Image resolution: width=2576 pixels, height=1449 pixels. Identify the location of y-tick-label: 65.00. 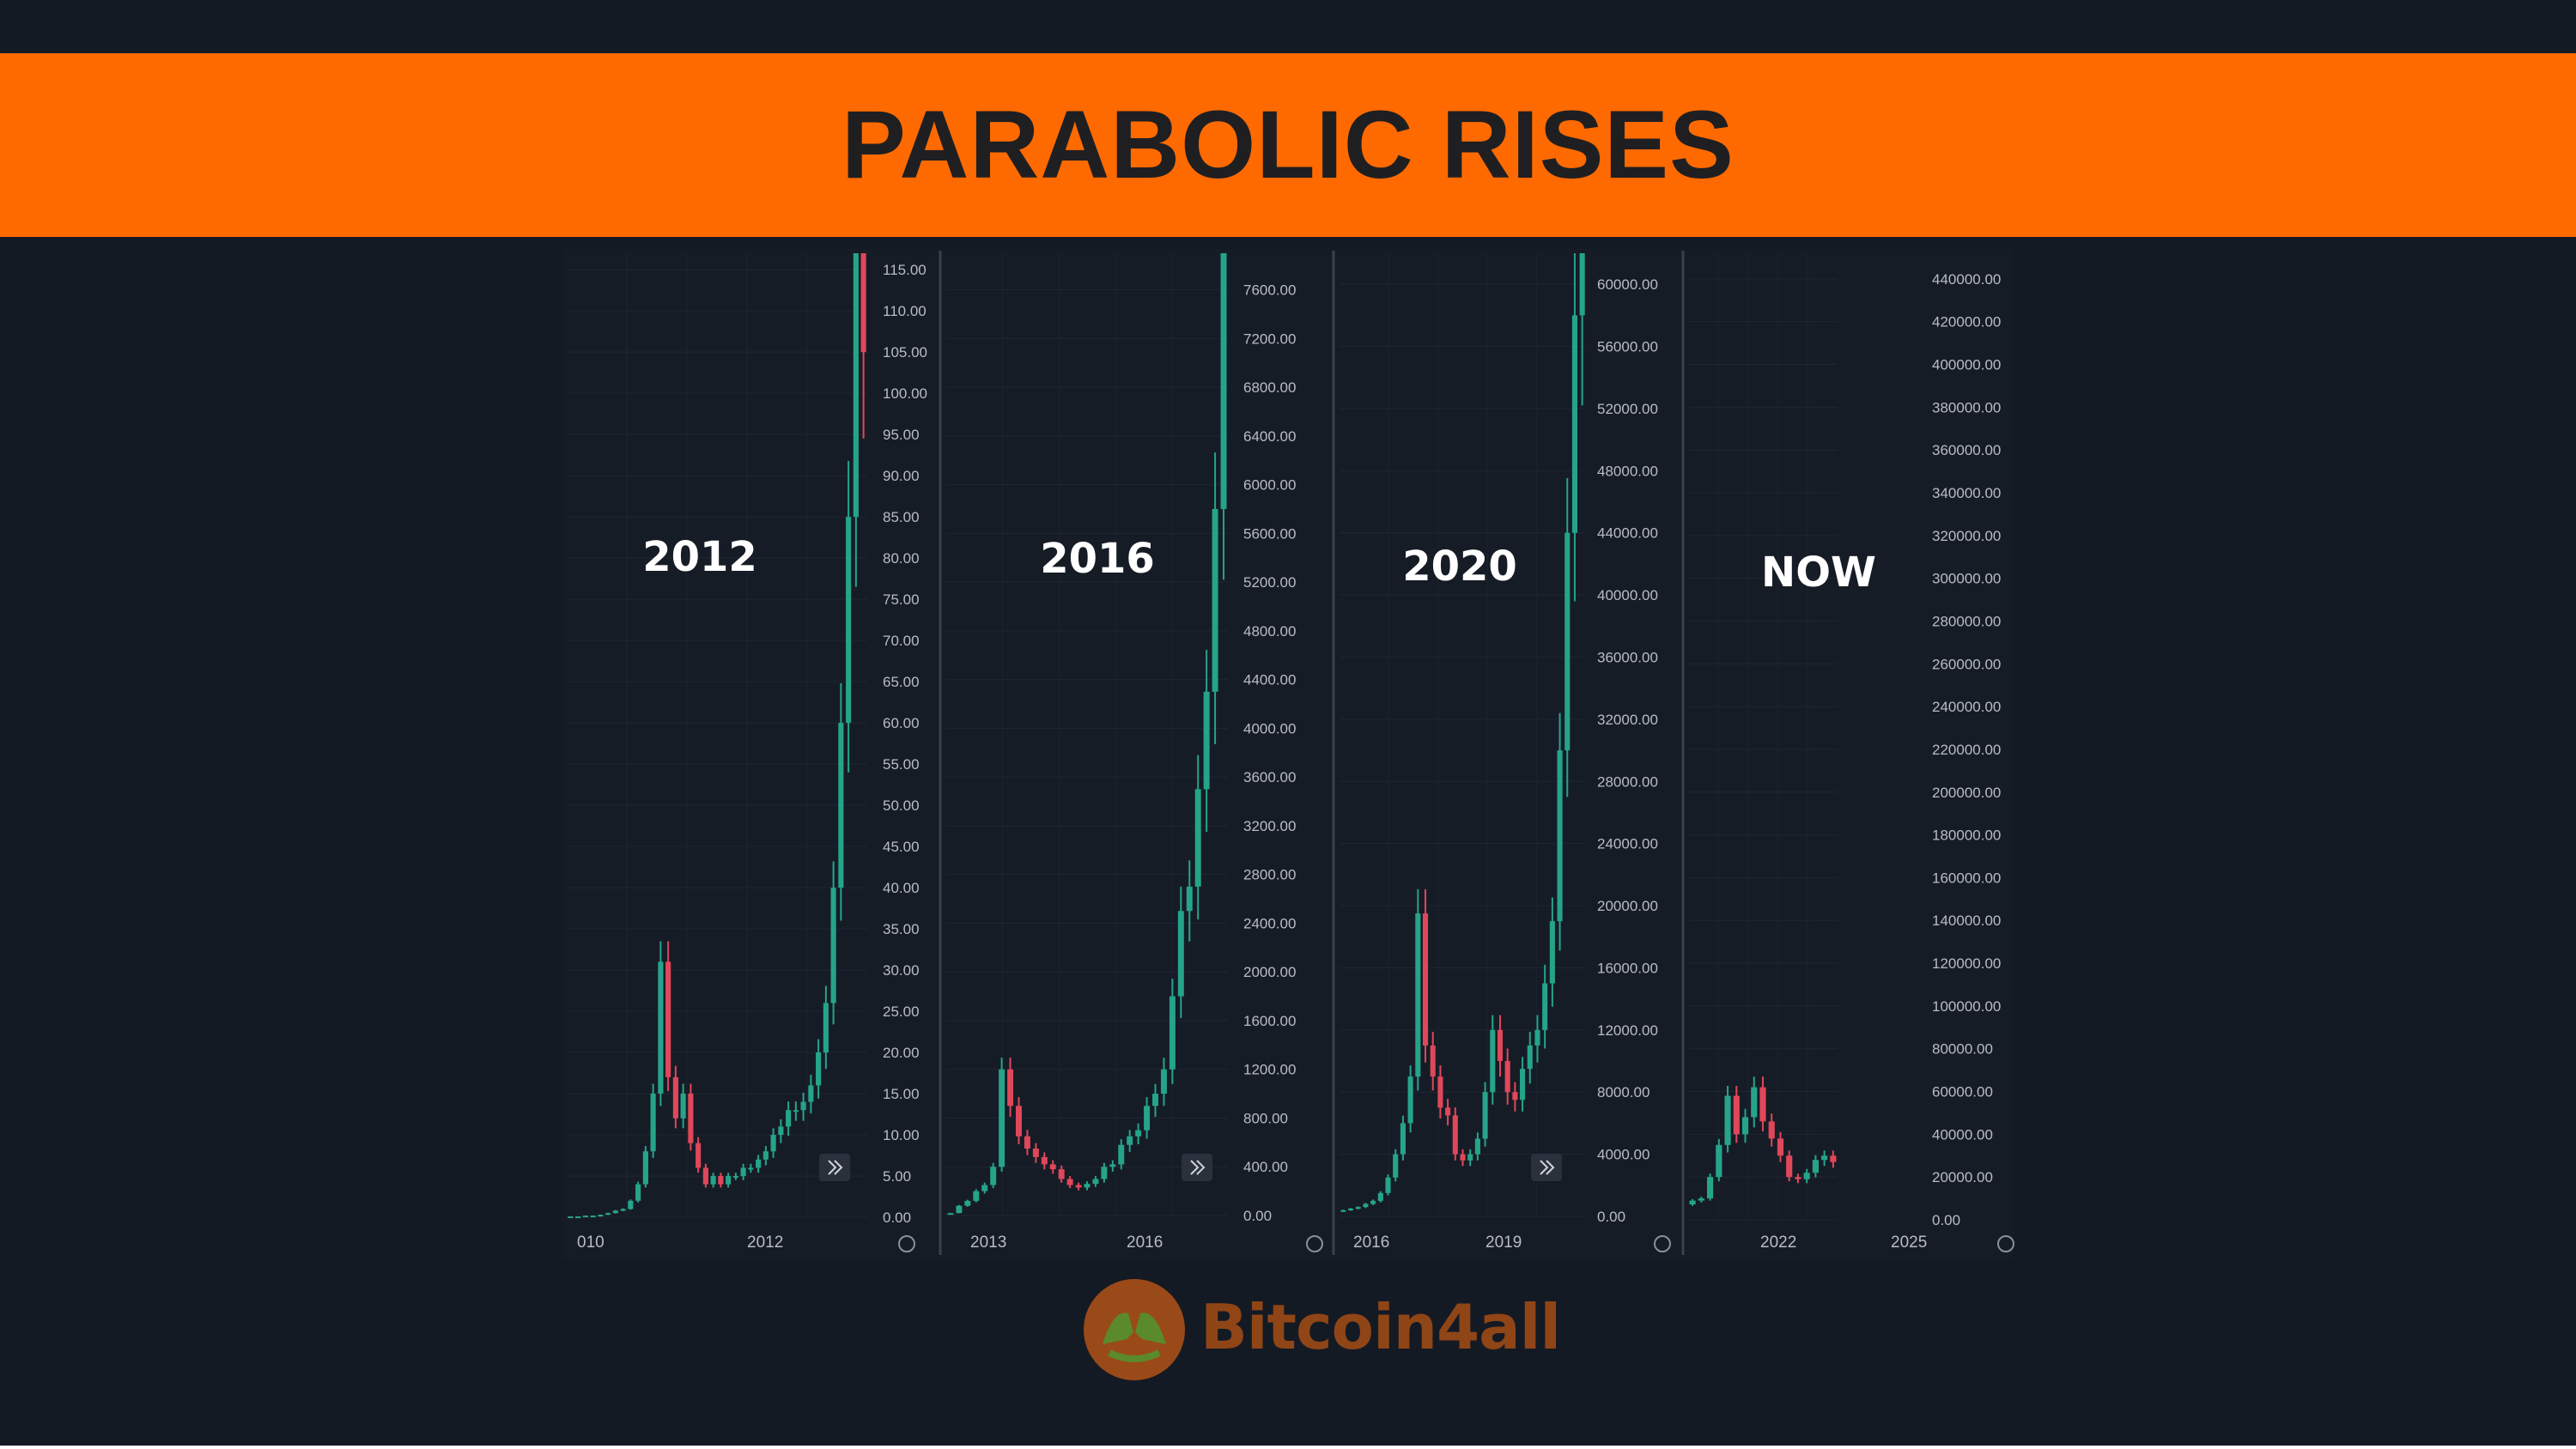
(902, 682).